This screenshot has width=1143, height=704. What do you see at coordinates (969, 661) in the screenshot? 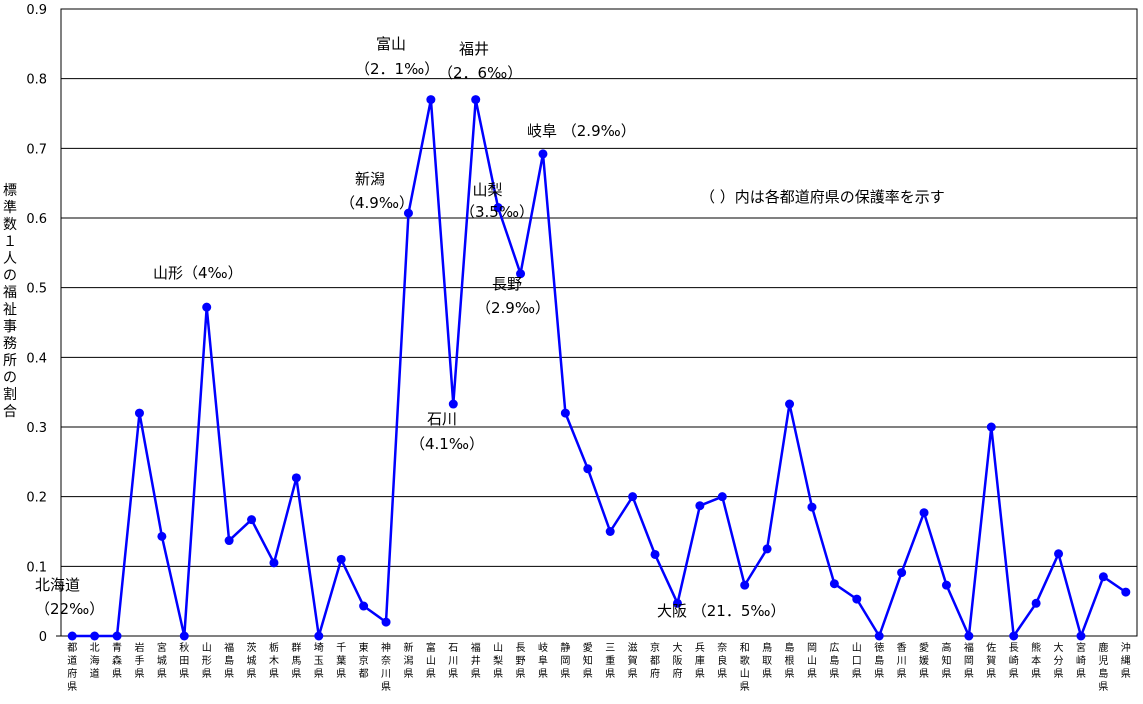
I see `svg-text: 岡` at bounding box center [969, 661].